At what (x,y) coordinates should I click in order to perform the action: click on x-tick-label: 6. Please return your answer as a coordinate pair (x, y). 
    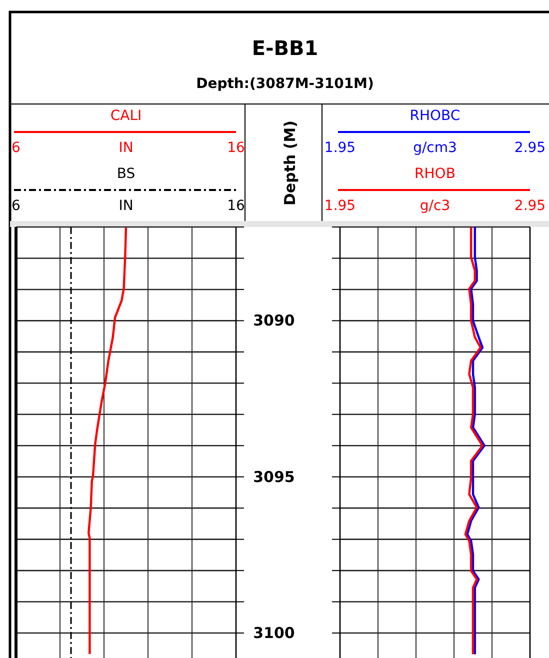
    Looking at the image, I should click on (16, 206).